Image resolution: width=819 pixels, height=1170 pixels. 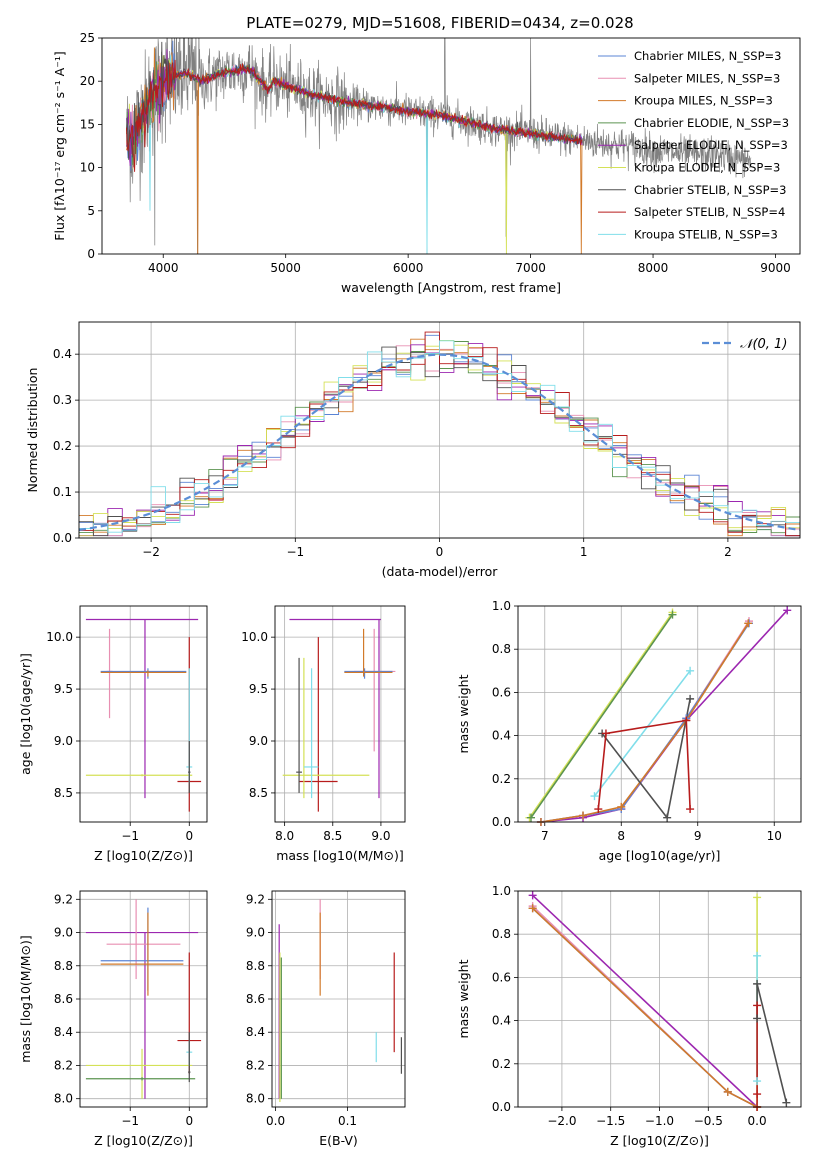 I want to click on x-tick-label: 8.5, so click(x=332, y=836).